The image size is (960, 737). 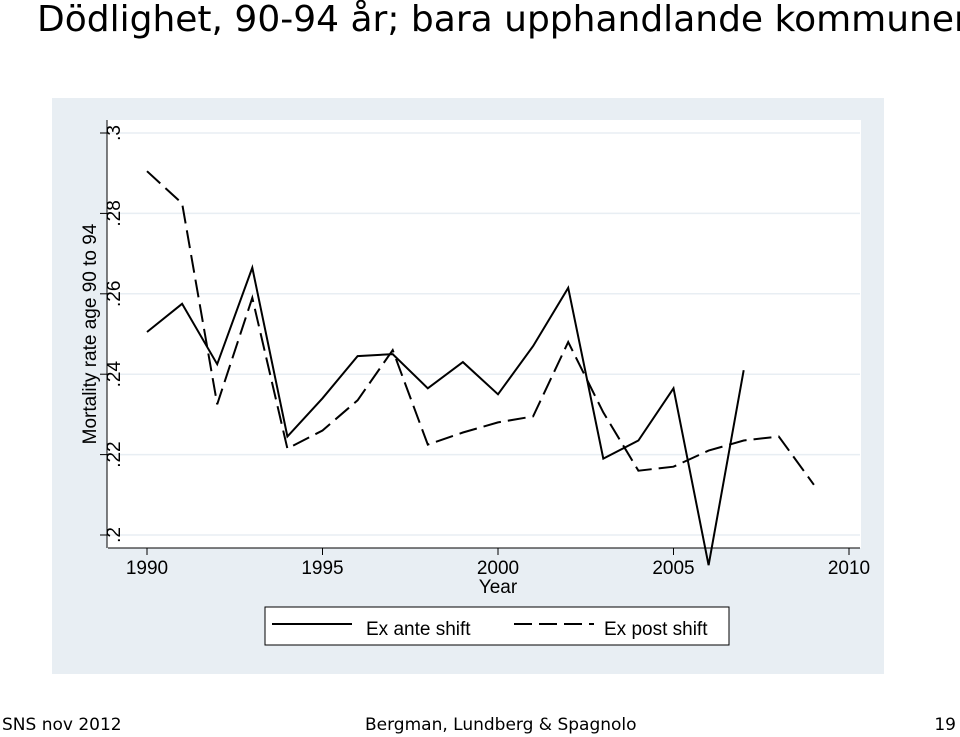 What do you see at coordinates (673, 568) in the screenshot?
I see `x-tick-label: 2005` at bounding box center [673, 568].